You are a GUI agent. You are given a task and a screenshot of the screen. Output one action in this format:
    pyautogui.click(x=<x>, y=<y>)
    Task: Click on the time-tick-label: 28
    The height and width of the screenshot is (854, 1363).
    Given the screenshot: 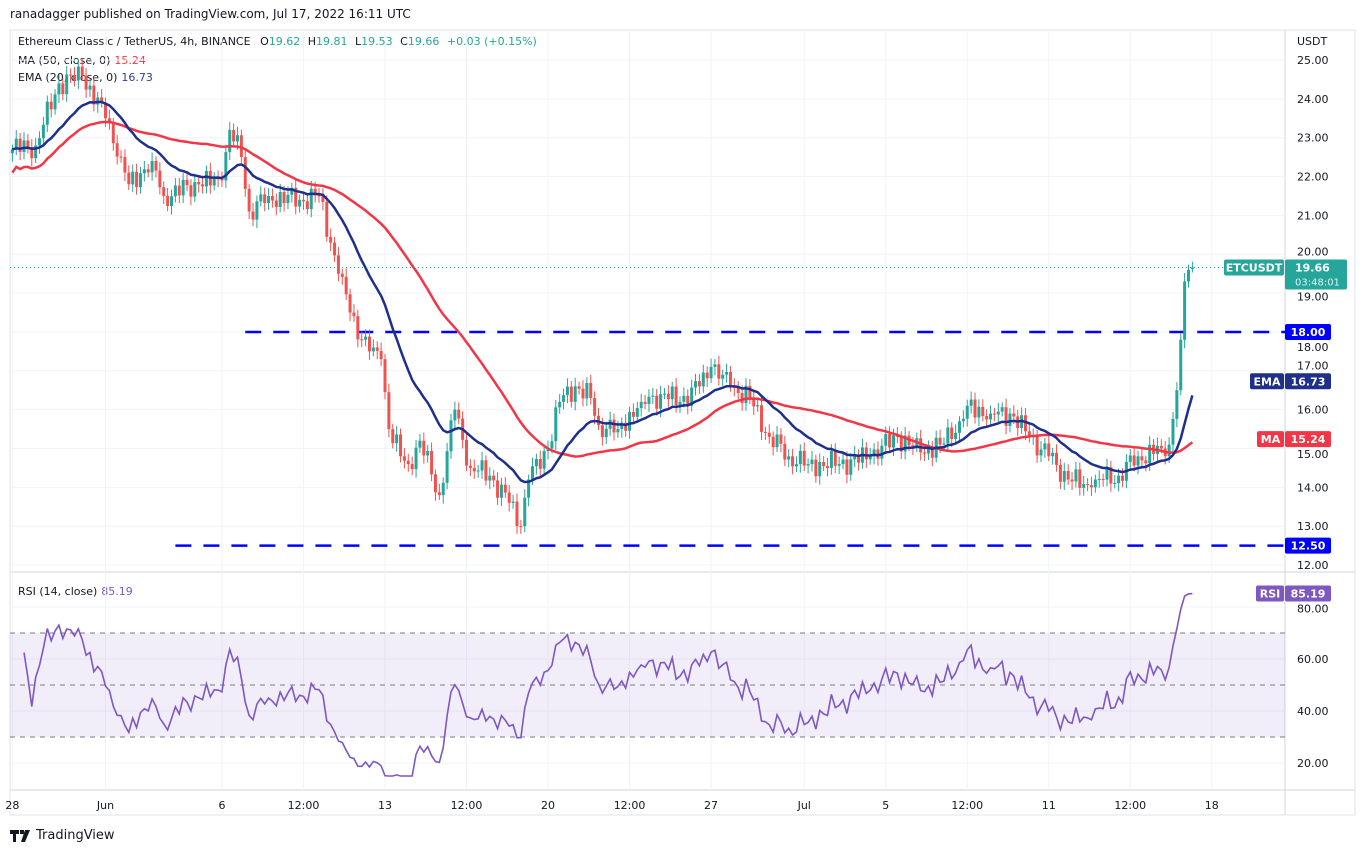 What is the action you would take?
    pyautogui.click(x=12, y=805)
    